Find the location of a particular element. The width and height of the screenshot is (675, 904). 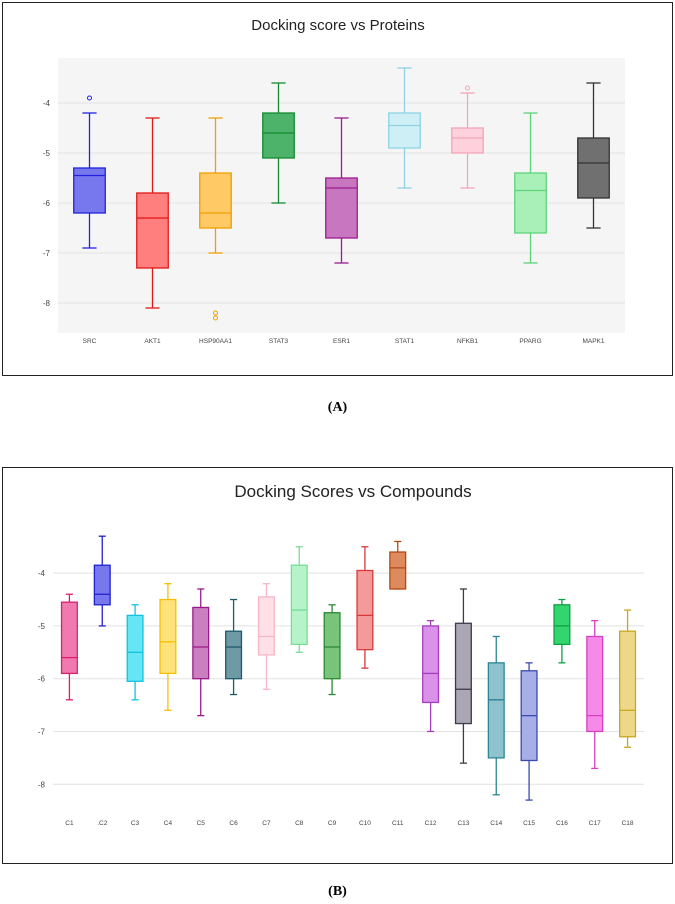

compound-box-c18 is located at coordinates (628, 678).